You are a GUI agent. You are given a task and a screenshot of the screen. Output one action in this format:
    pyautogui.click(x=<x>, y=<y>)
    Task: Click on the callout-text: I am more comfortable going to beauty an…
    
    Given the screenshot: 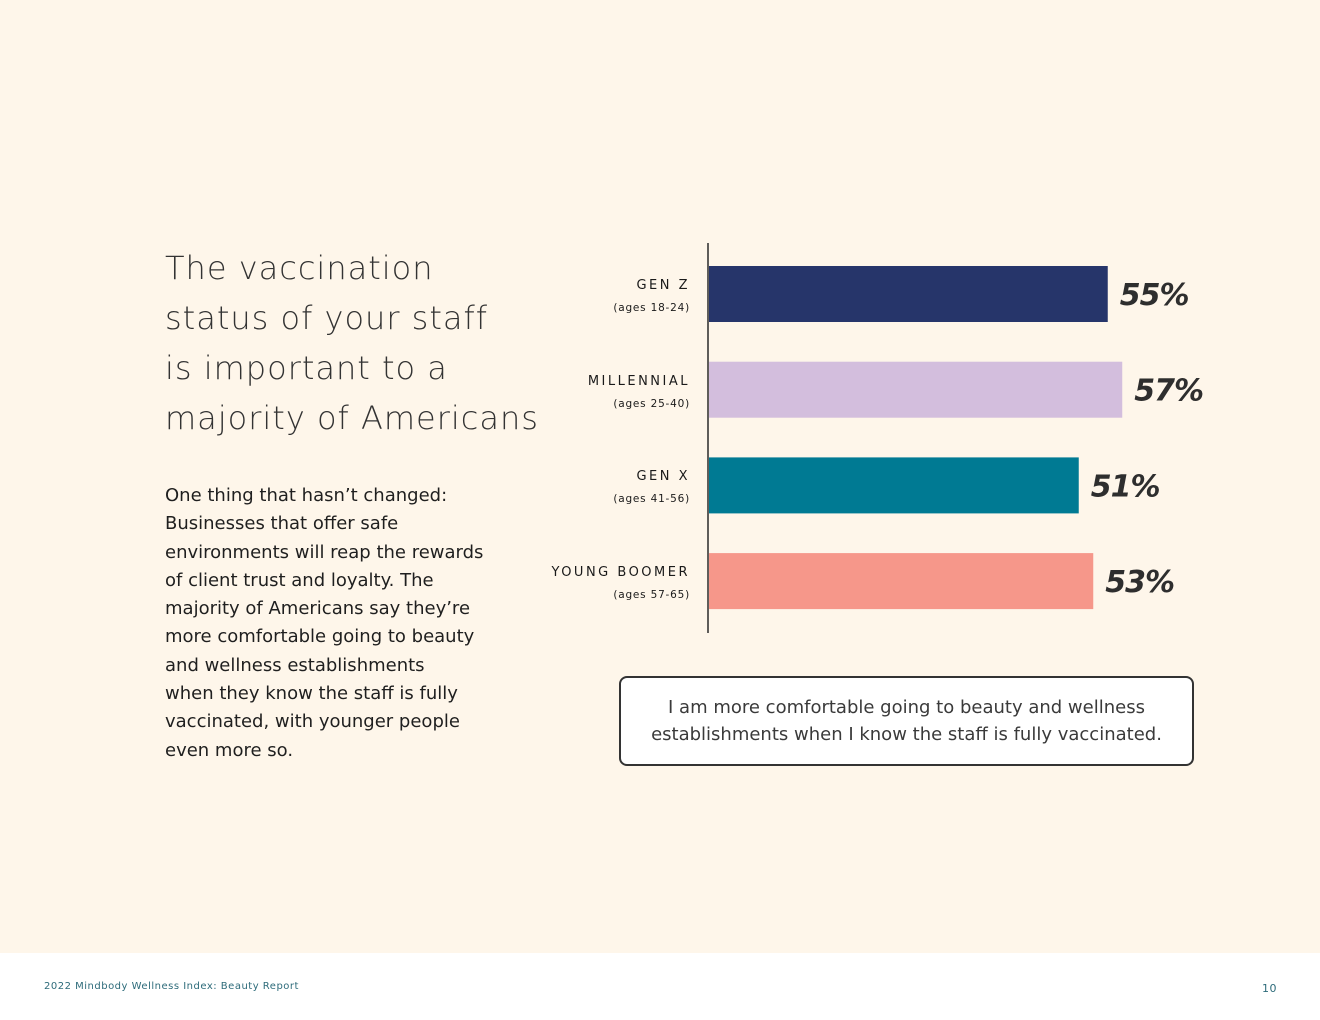 What is the action you would take?
    pyautogui.click(x=906, y=721)
    